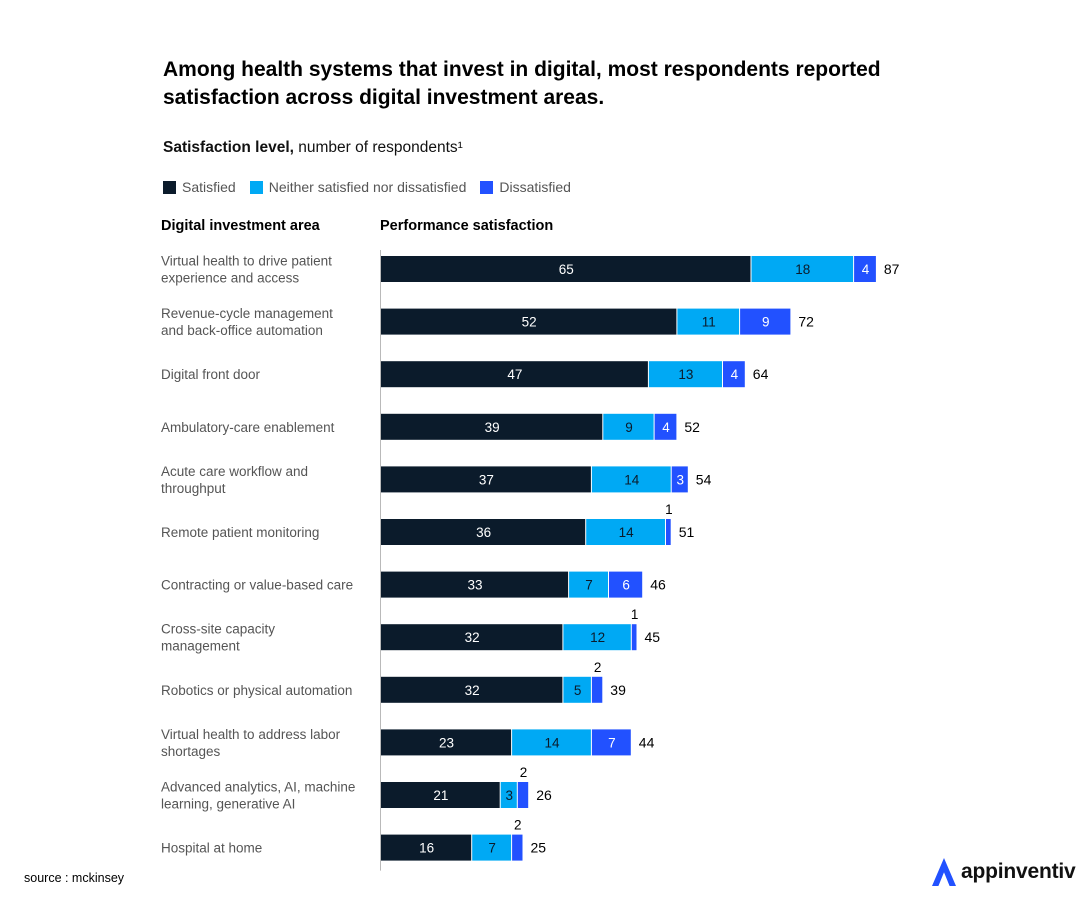  I want to click on category-label: Digital front door, so click(211, 374).